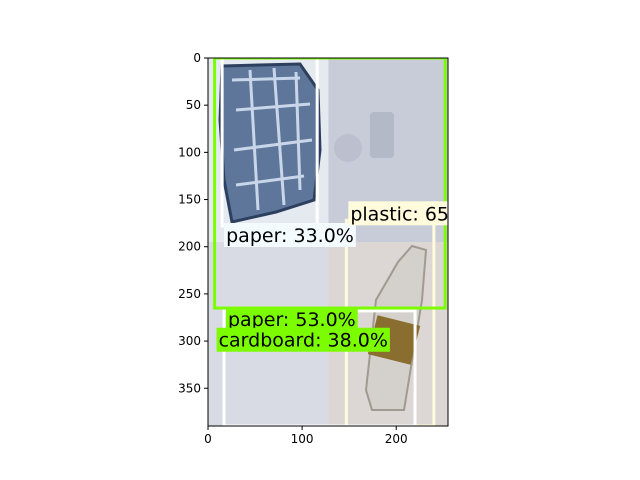 This screenshot has height=480, width=640. What do you see at coordinates (302, 439) in the screenshot?
I see `x-tick-label-100: 100` at bounding box center [302, 439].